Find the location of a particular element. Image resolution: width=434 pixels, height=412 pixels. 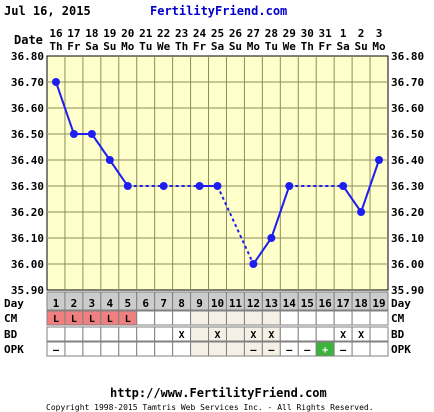

cell-day-value: 7 is located at coordinates (163, 303).